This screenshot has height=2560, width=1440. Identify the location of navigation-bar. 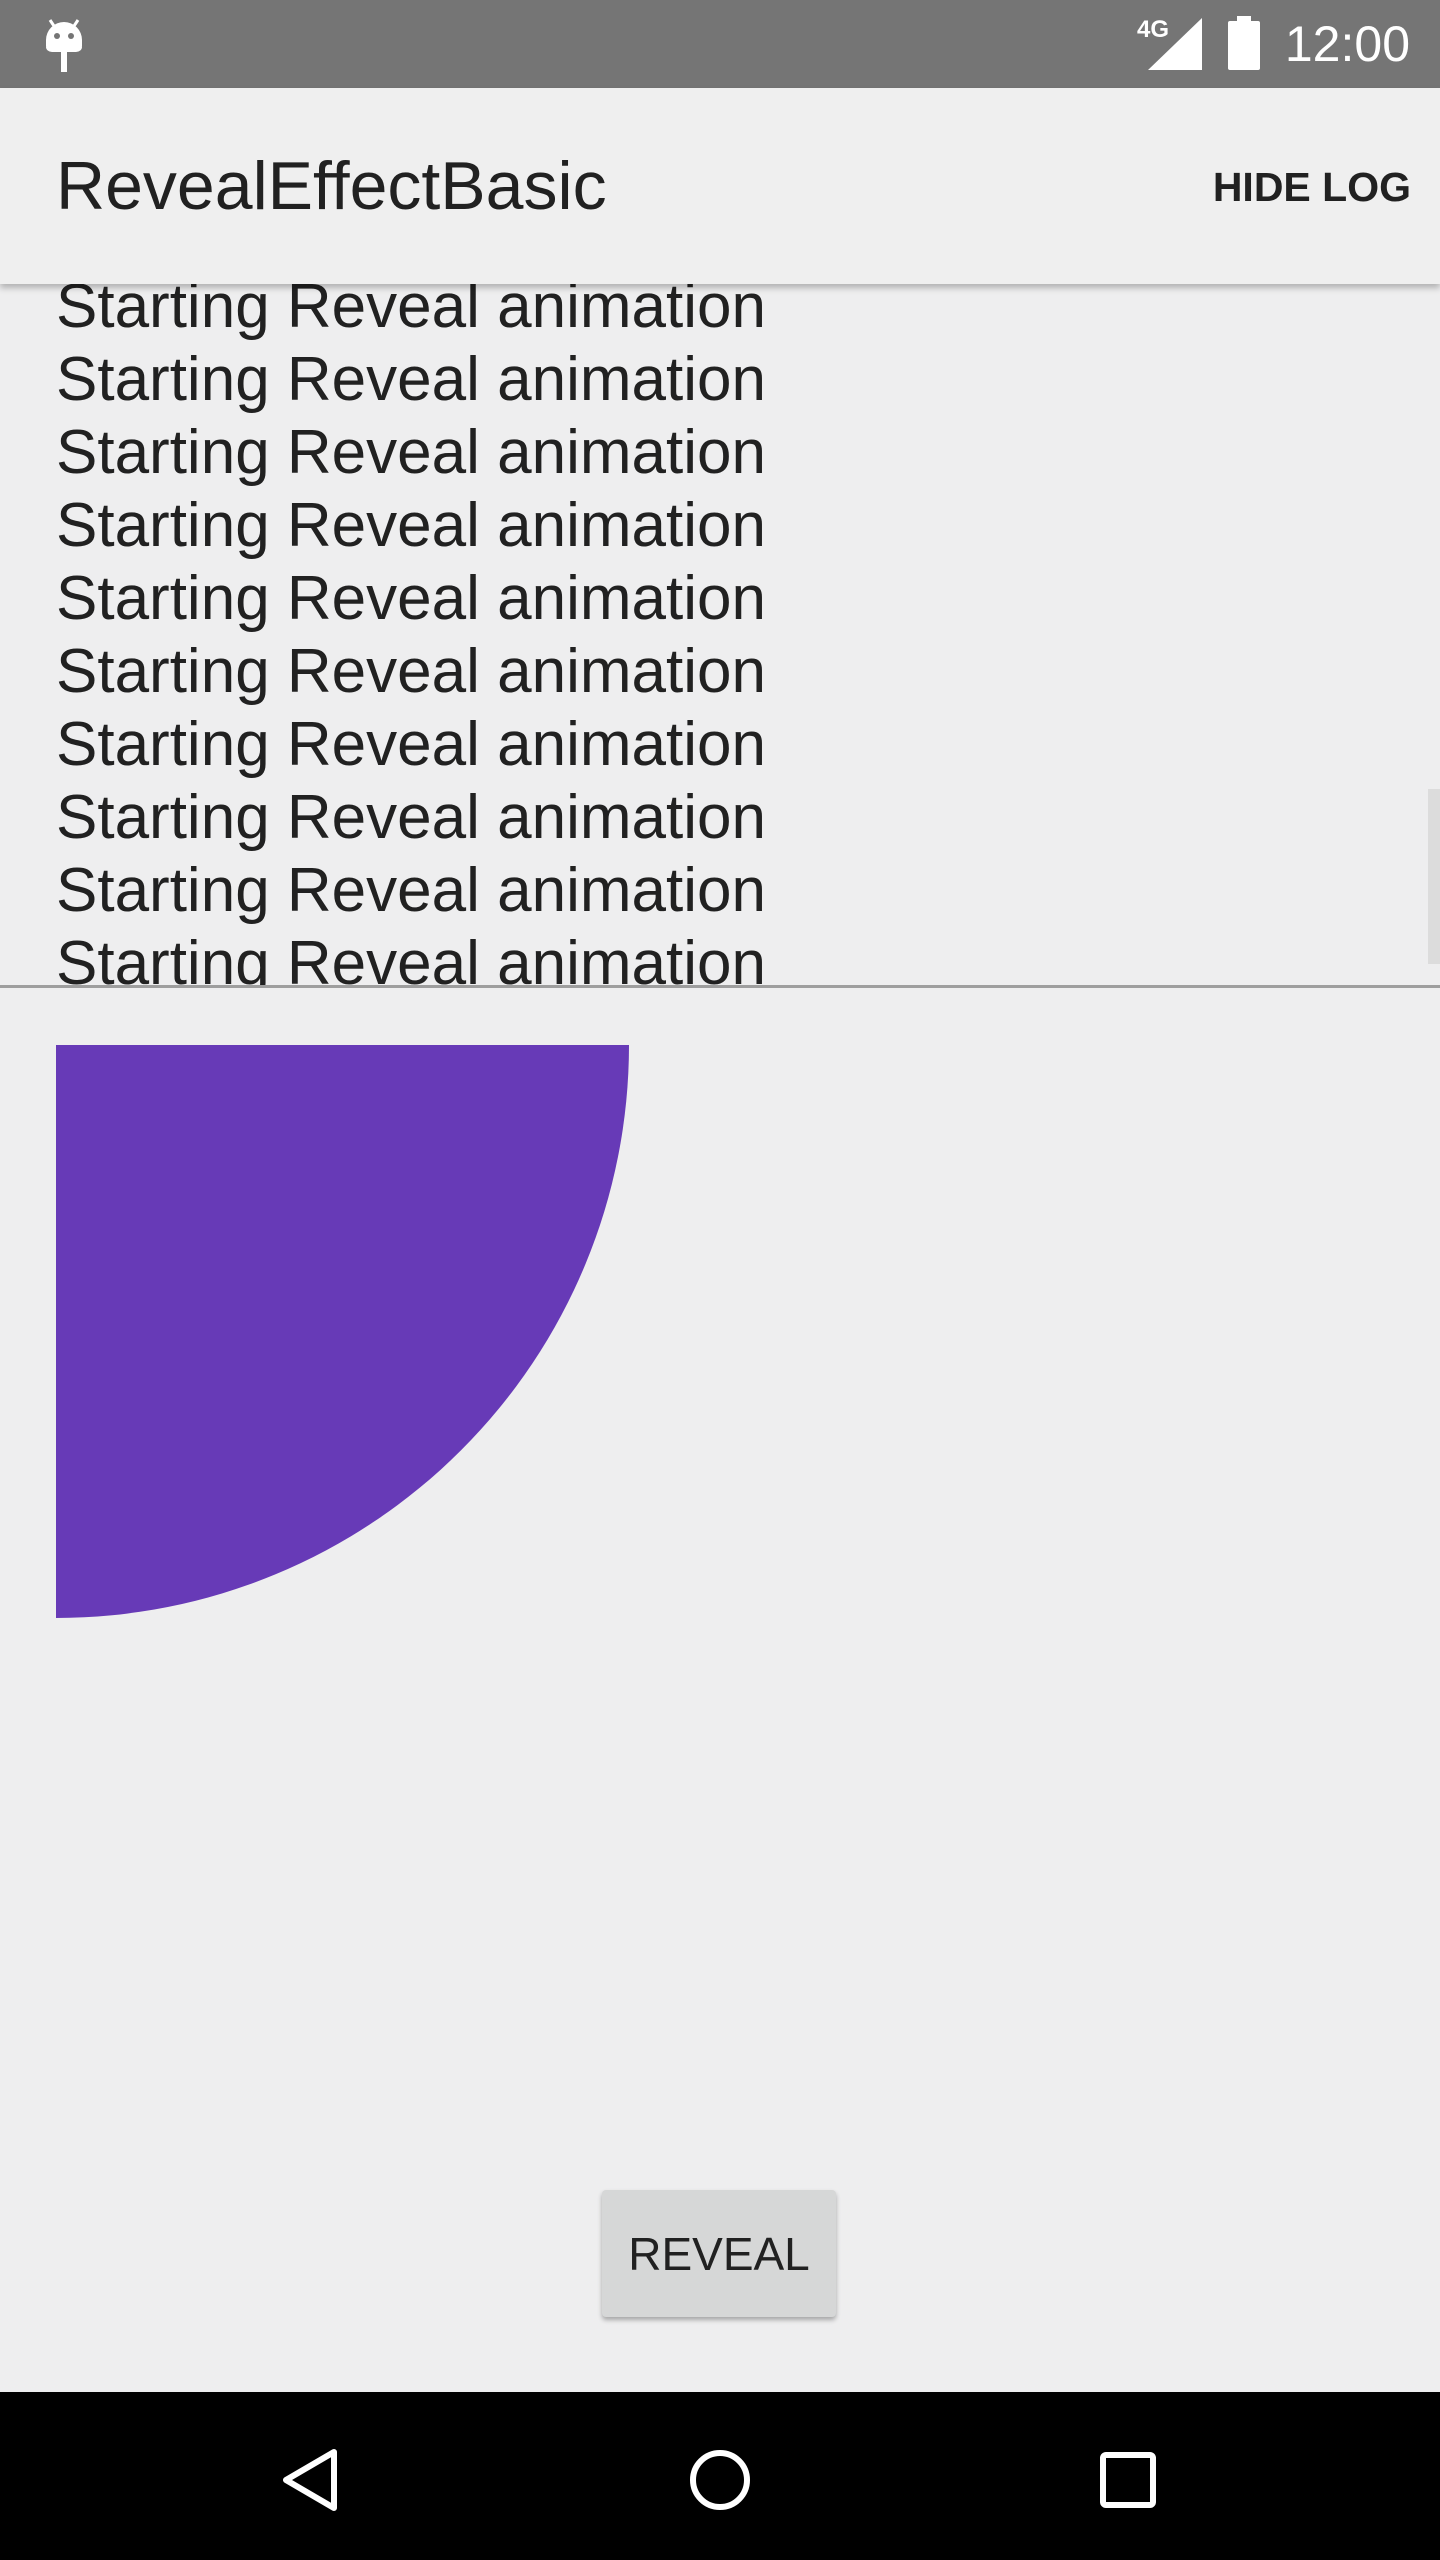
(720, 2476).